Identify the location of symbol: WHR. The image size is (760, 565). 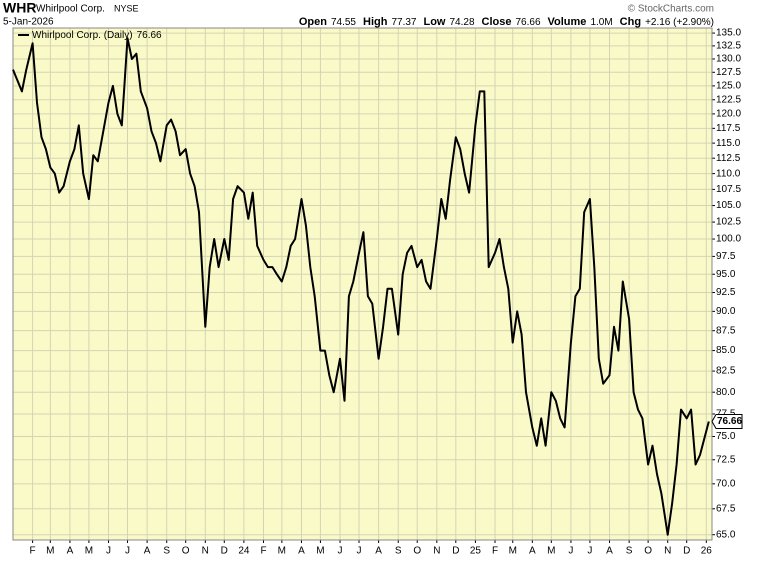
(19, 8).